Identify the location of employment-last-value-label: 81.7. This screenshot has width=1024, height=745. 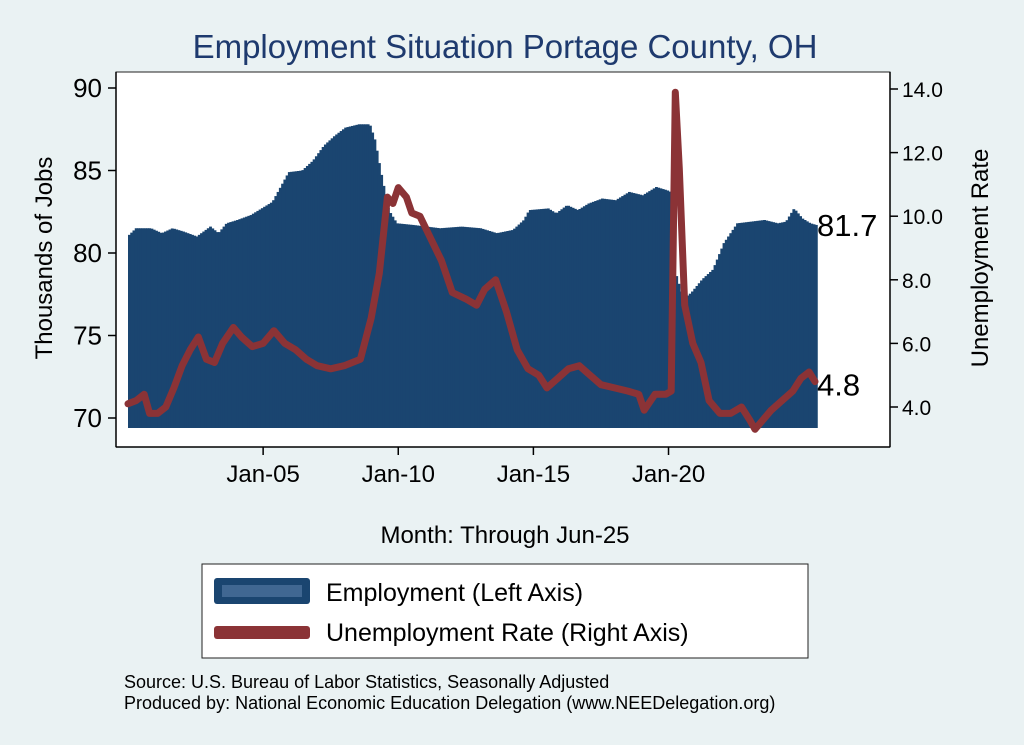
(847, 225).